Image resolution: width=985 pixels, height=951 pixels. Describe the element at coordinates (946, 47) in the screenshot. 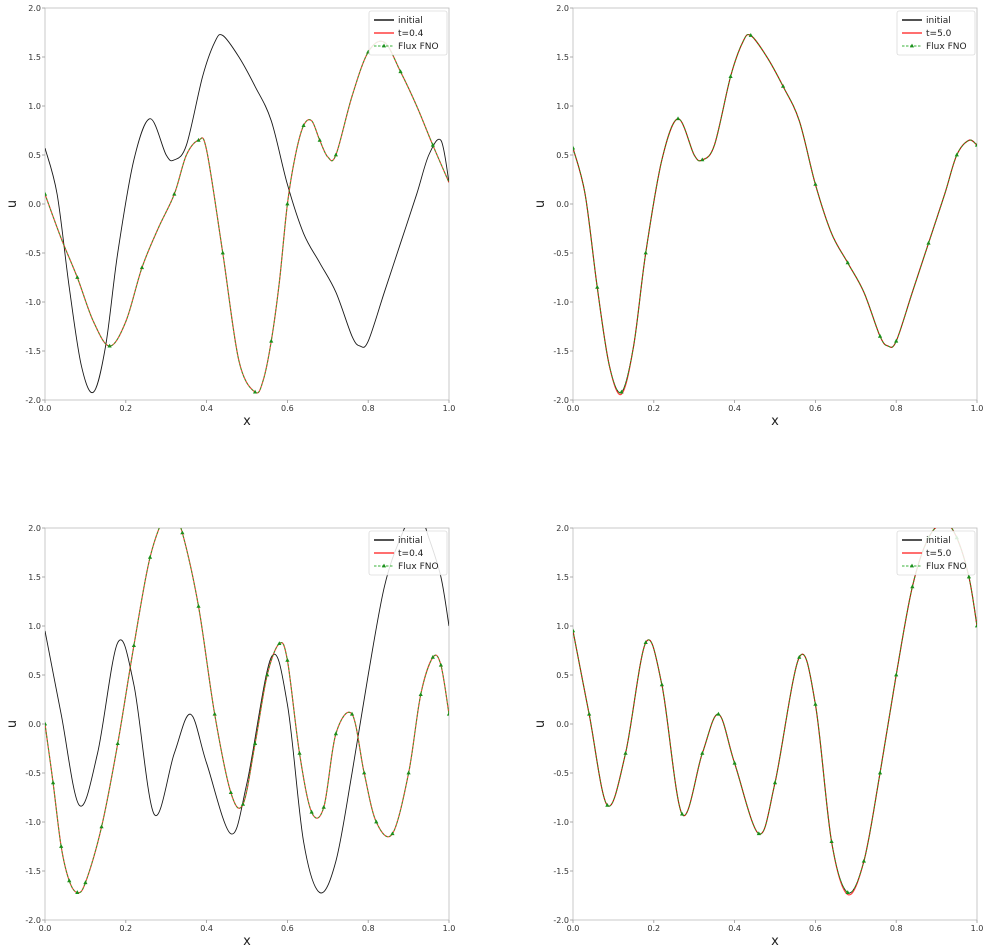

I see `legend-label: Flux FNO` at that location.